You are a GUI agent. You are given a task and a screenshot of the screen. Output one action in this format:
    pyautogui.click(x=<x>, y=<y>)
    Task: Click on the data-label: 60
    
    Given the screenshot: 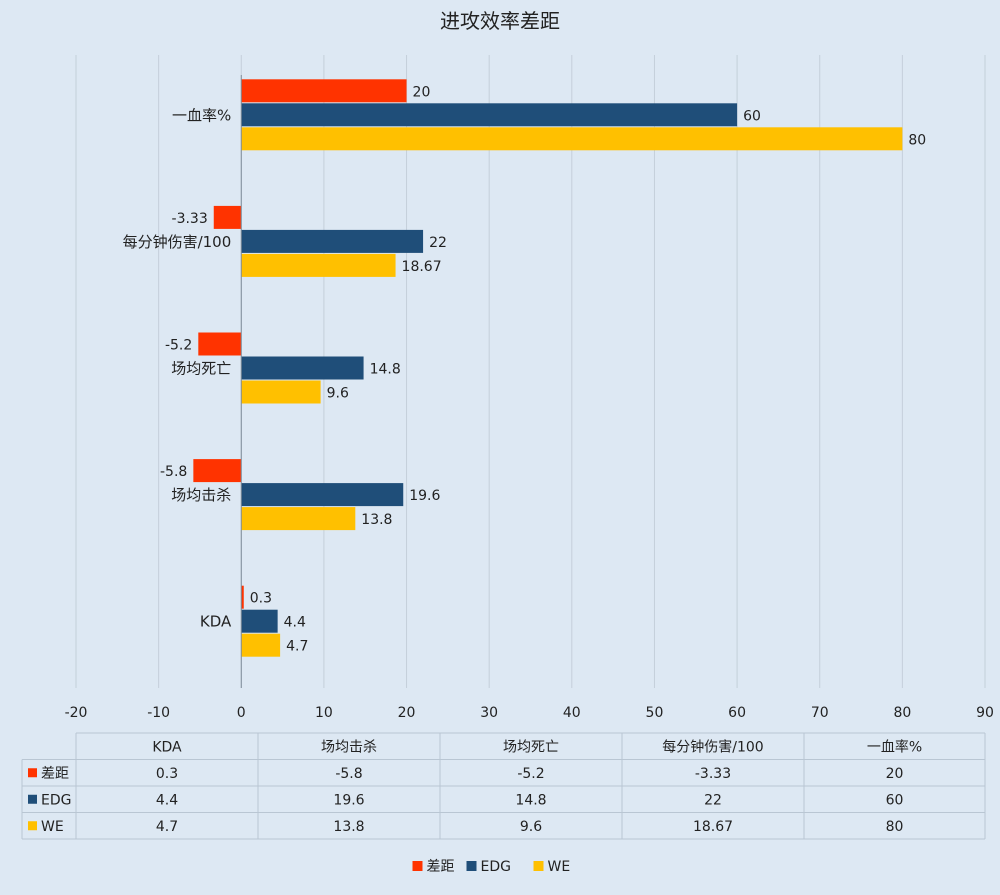 What is the action you would take?
    pyautogui.click(x=752, y=116)
    